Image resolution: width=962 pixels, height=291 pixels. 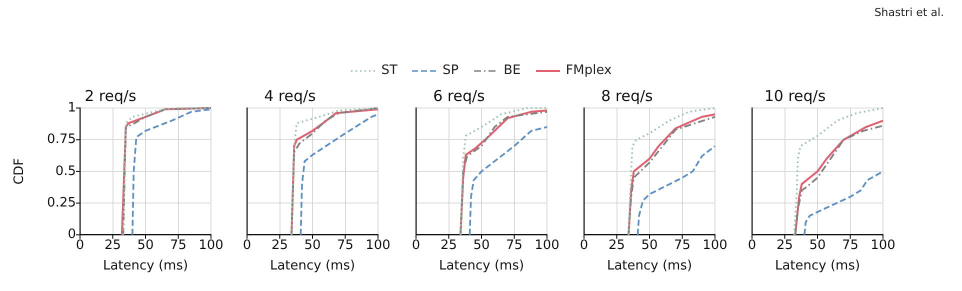 What do you see at coordinates (512, 70) in the screenshot?
I see `legend-label: BE` at bounding box center [512, 70].